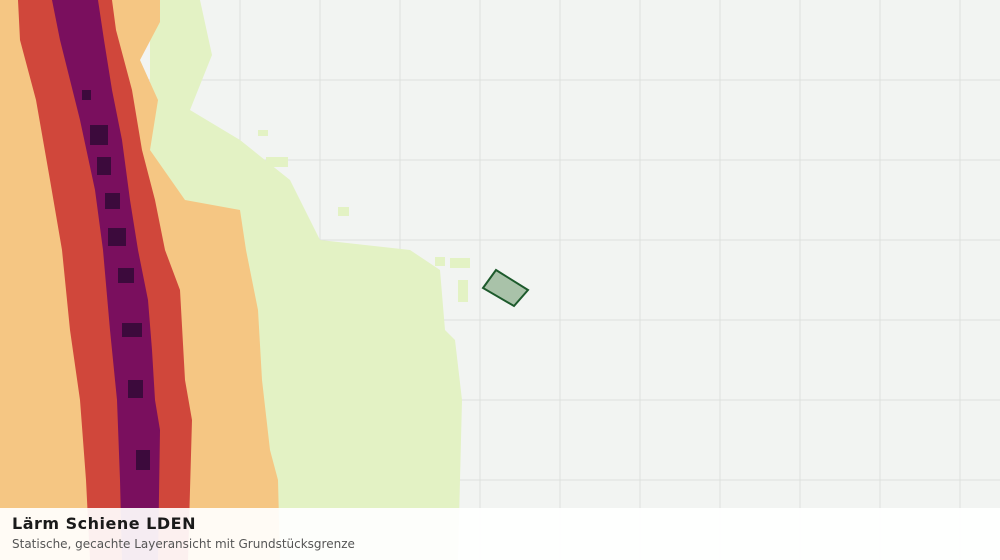 The width and height of the screenshot is (1000, 560). I want to click on noise-core, so click(116, 280).